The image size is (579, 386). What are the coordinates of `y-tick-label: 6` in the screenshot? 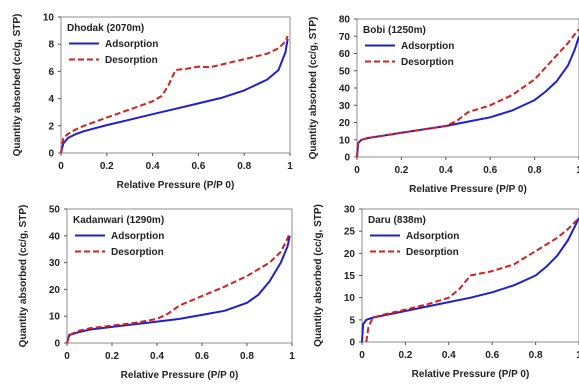 It's located at (51, 72).